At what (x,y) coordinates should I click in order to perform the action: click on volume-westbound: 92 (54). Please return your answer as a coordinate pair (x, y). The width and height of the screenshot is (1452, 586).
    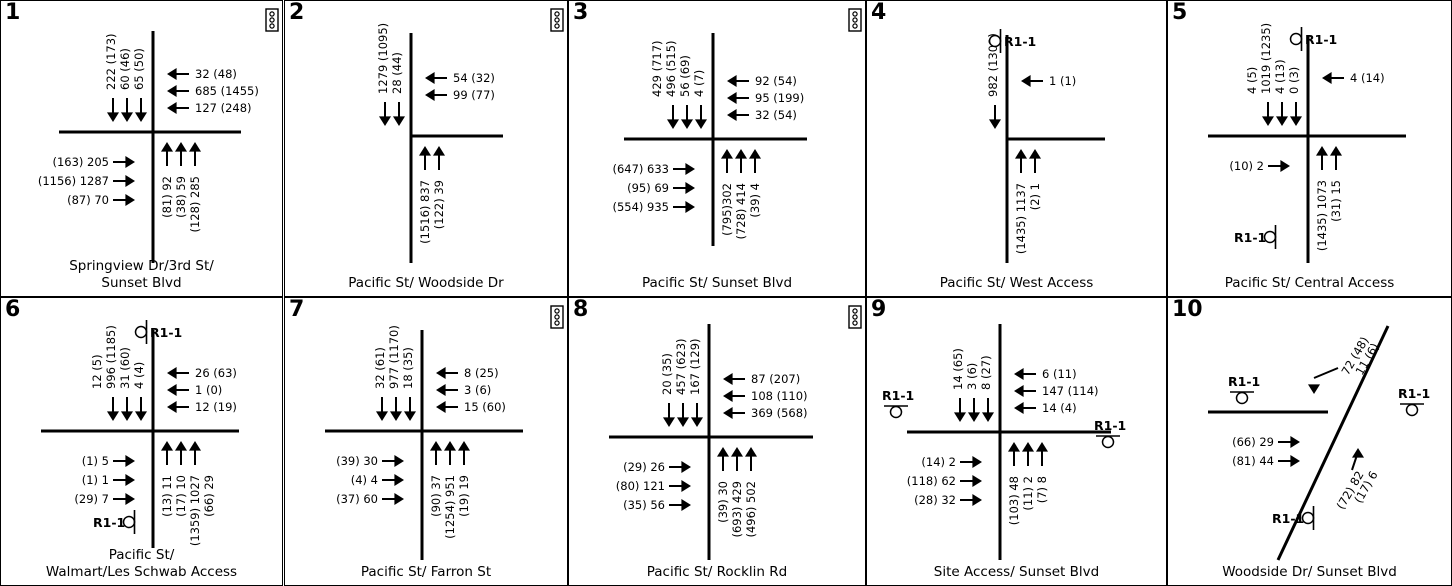
    Looking at the image, I should click on (776, 81).